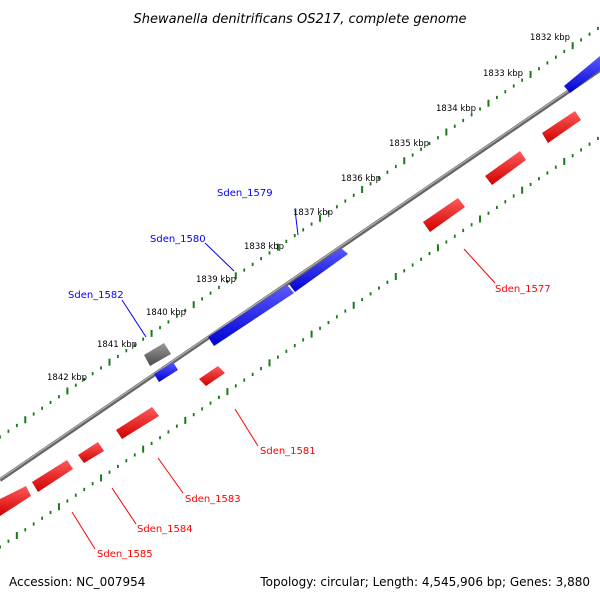  Describe the element at coordinates (213, 499) in the screenshot. I see `gene-label: Sden_1583` at that location.